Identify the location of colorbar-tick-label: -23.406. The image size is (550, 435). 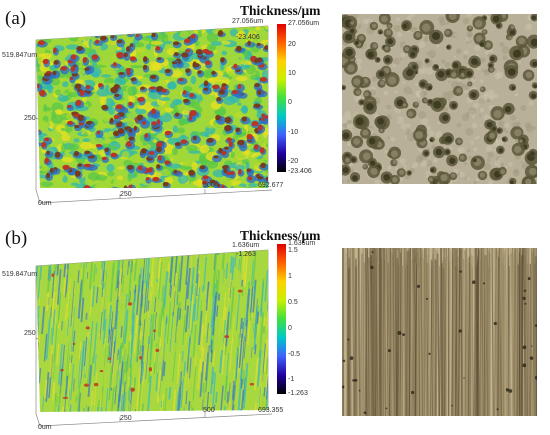
(300, 171).